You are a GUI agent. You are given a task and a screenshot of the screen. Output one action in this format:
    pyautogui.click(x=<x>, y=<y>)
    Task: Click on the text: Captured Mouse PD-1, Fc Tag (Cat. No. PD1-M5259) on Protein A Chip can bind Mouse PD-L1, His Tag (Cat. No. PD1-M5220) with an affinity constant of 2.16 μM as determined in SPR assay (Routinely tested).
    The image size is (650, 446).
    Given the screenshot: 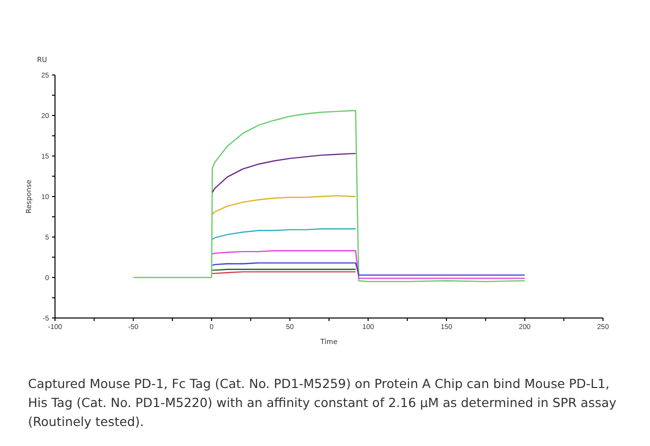 What is the action you would take?
    pyautogui.click(x=323, y=403)
    